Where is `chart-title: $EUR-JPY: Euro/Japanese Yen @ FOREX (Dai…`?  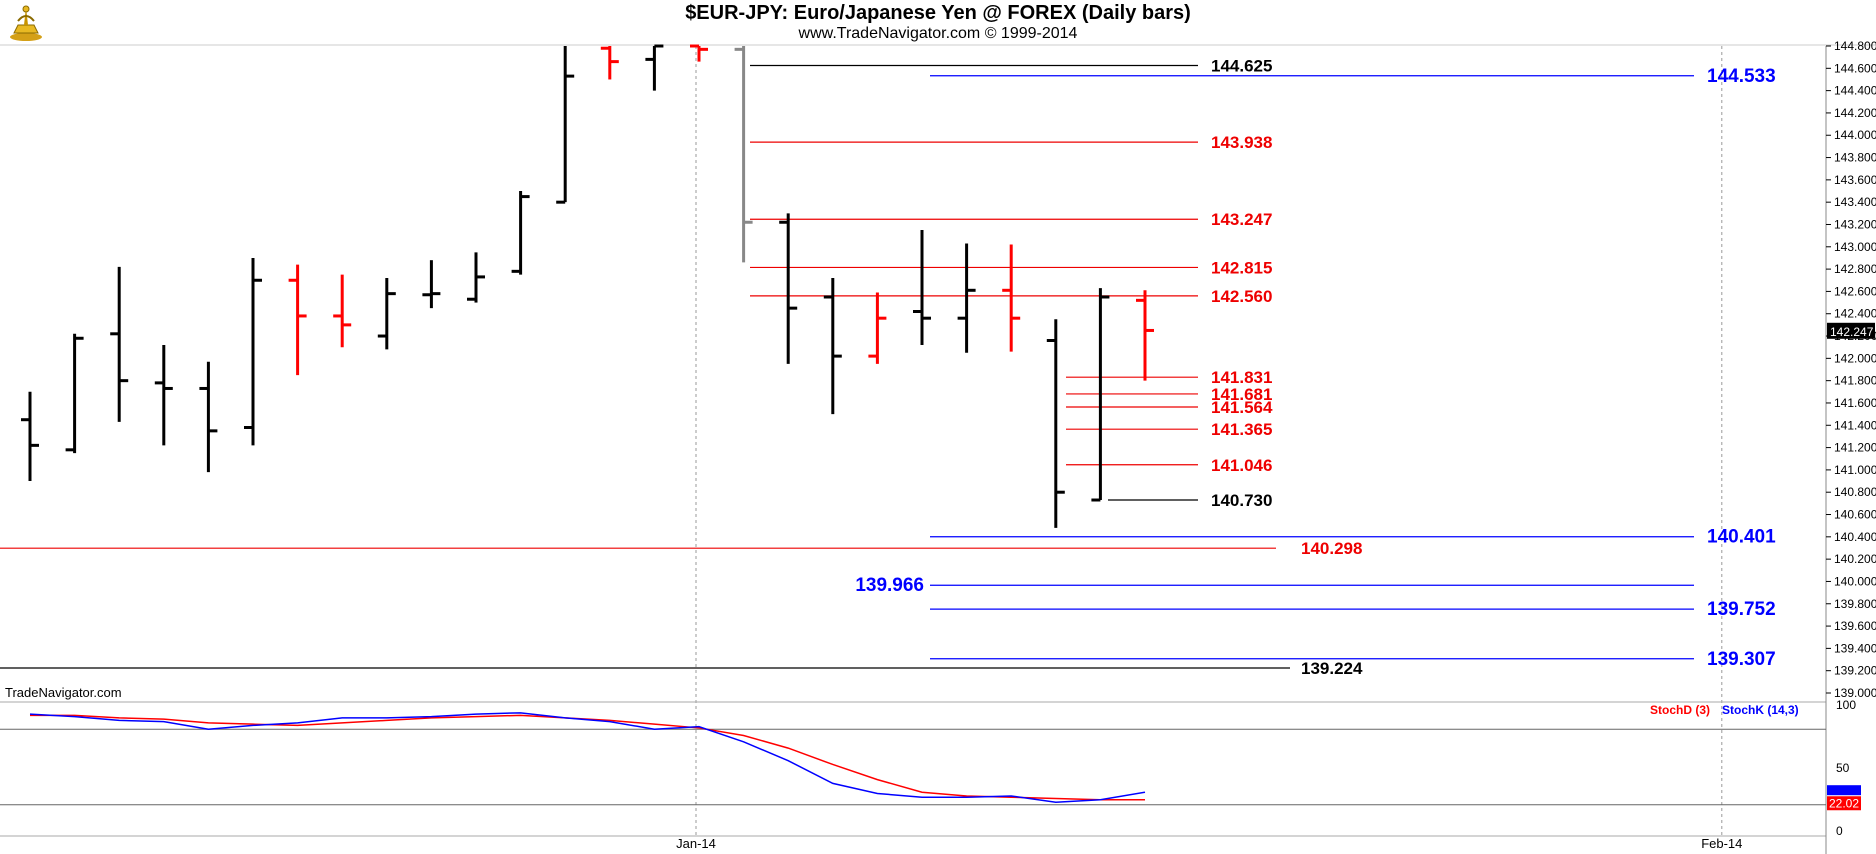 chart-title: $EUR-JPY: Euro/Japanese Yen @ FOREX (Dai… is located at coordinates (938, 13).